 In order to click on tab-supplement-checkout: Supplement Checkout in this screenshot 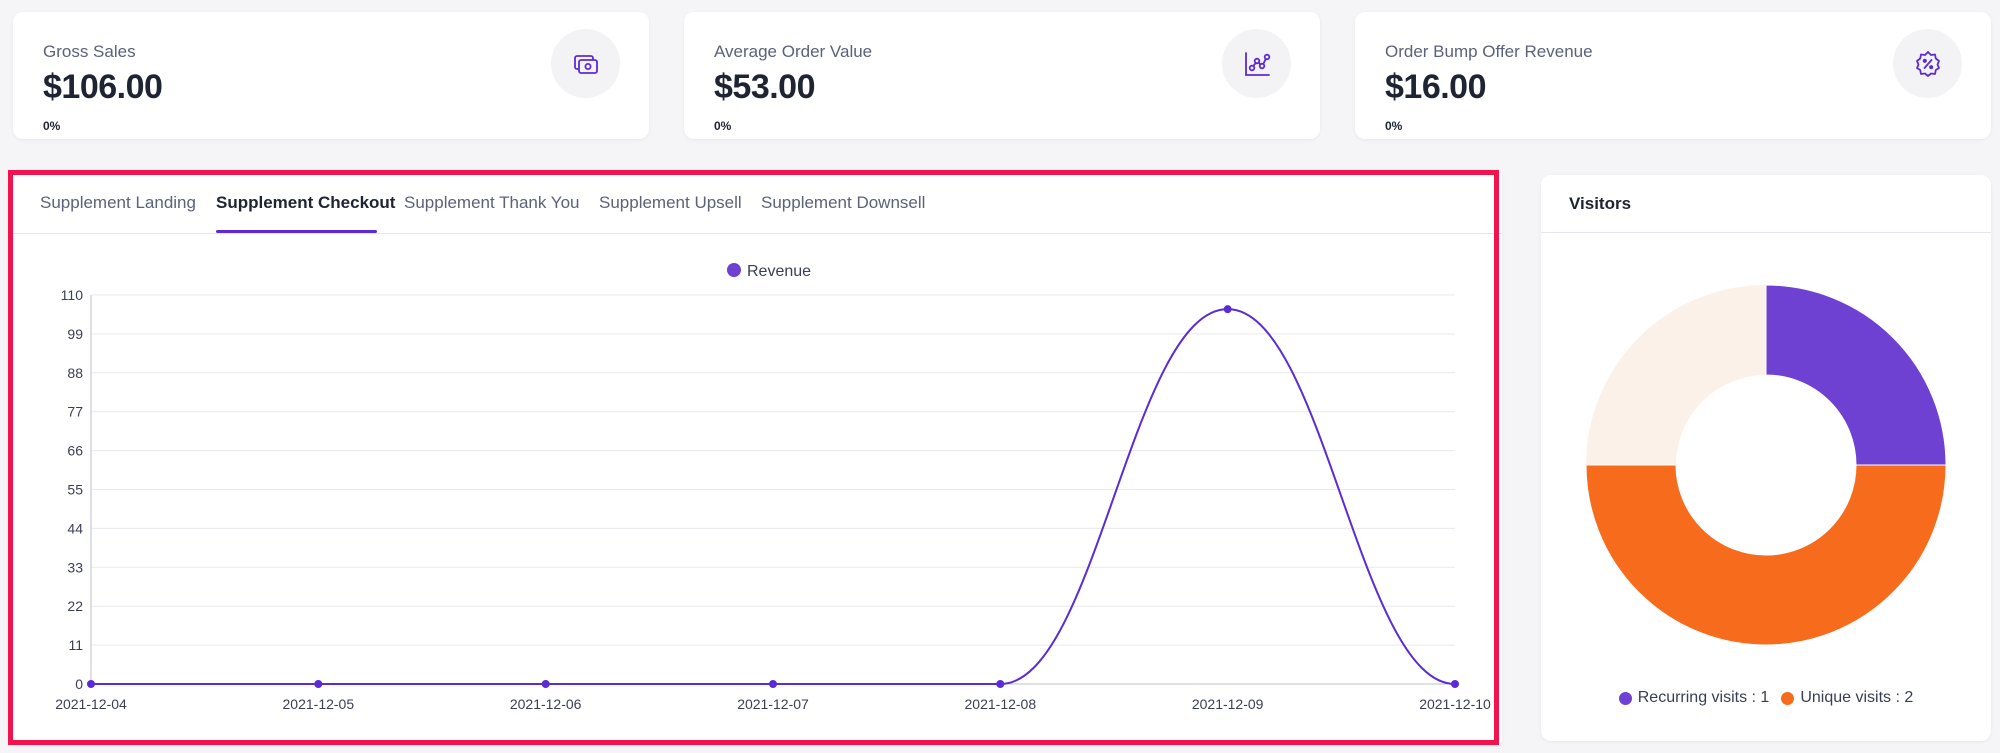, I will do `click(306, 202)`.